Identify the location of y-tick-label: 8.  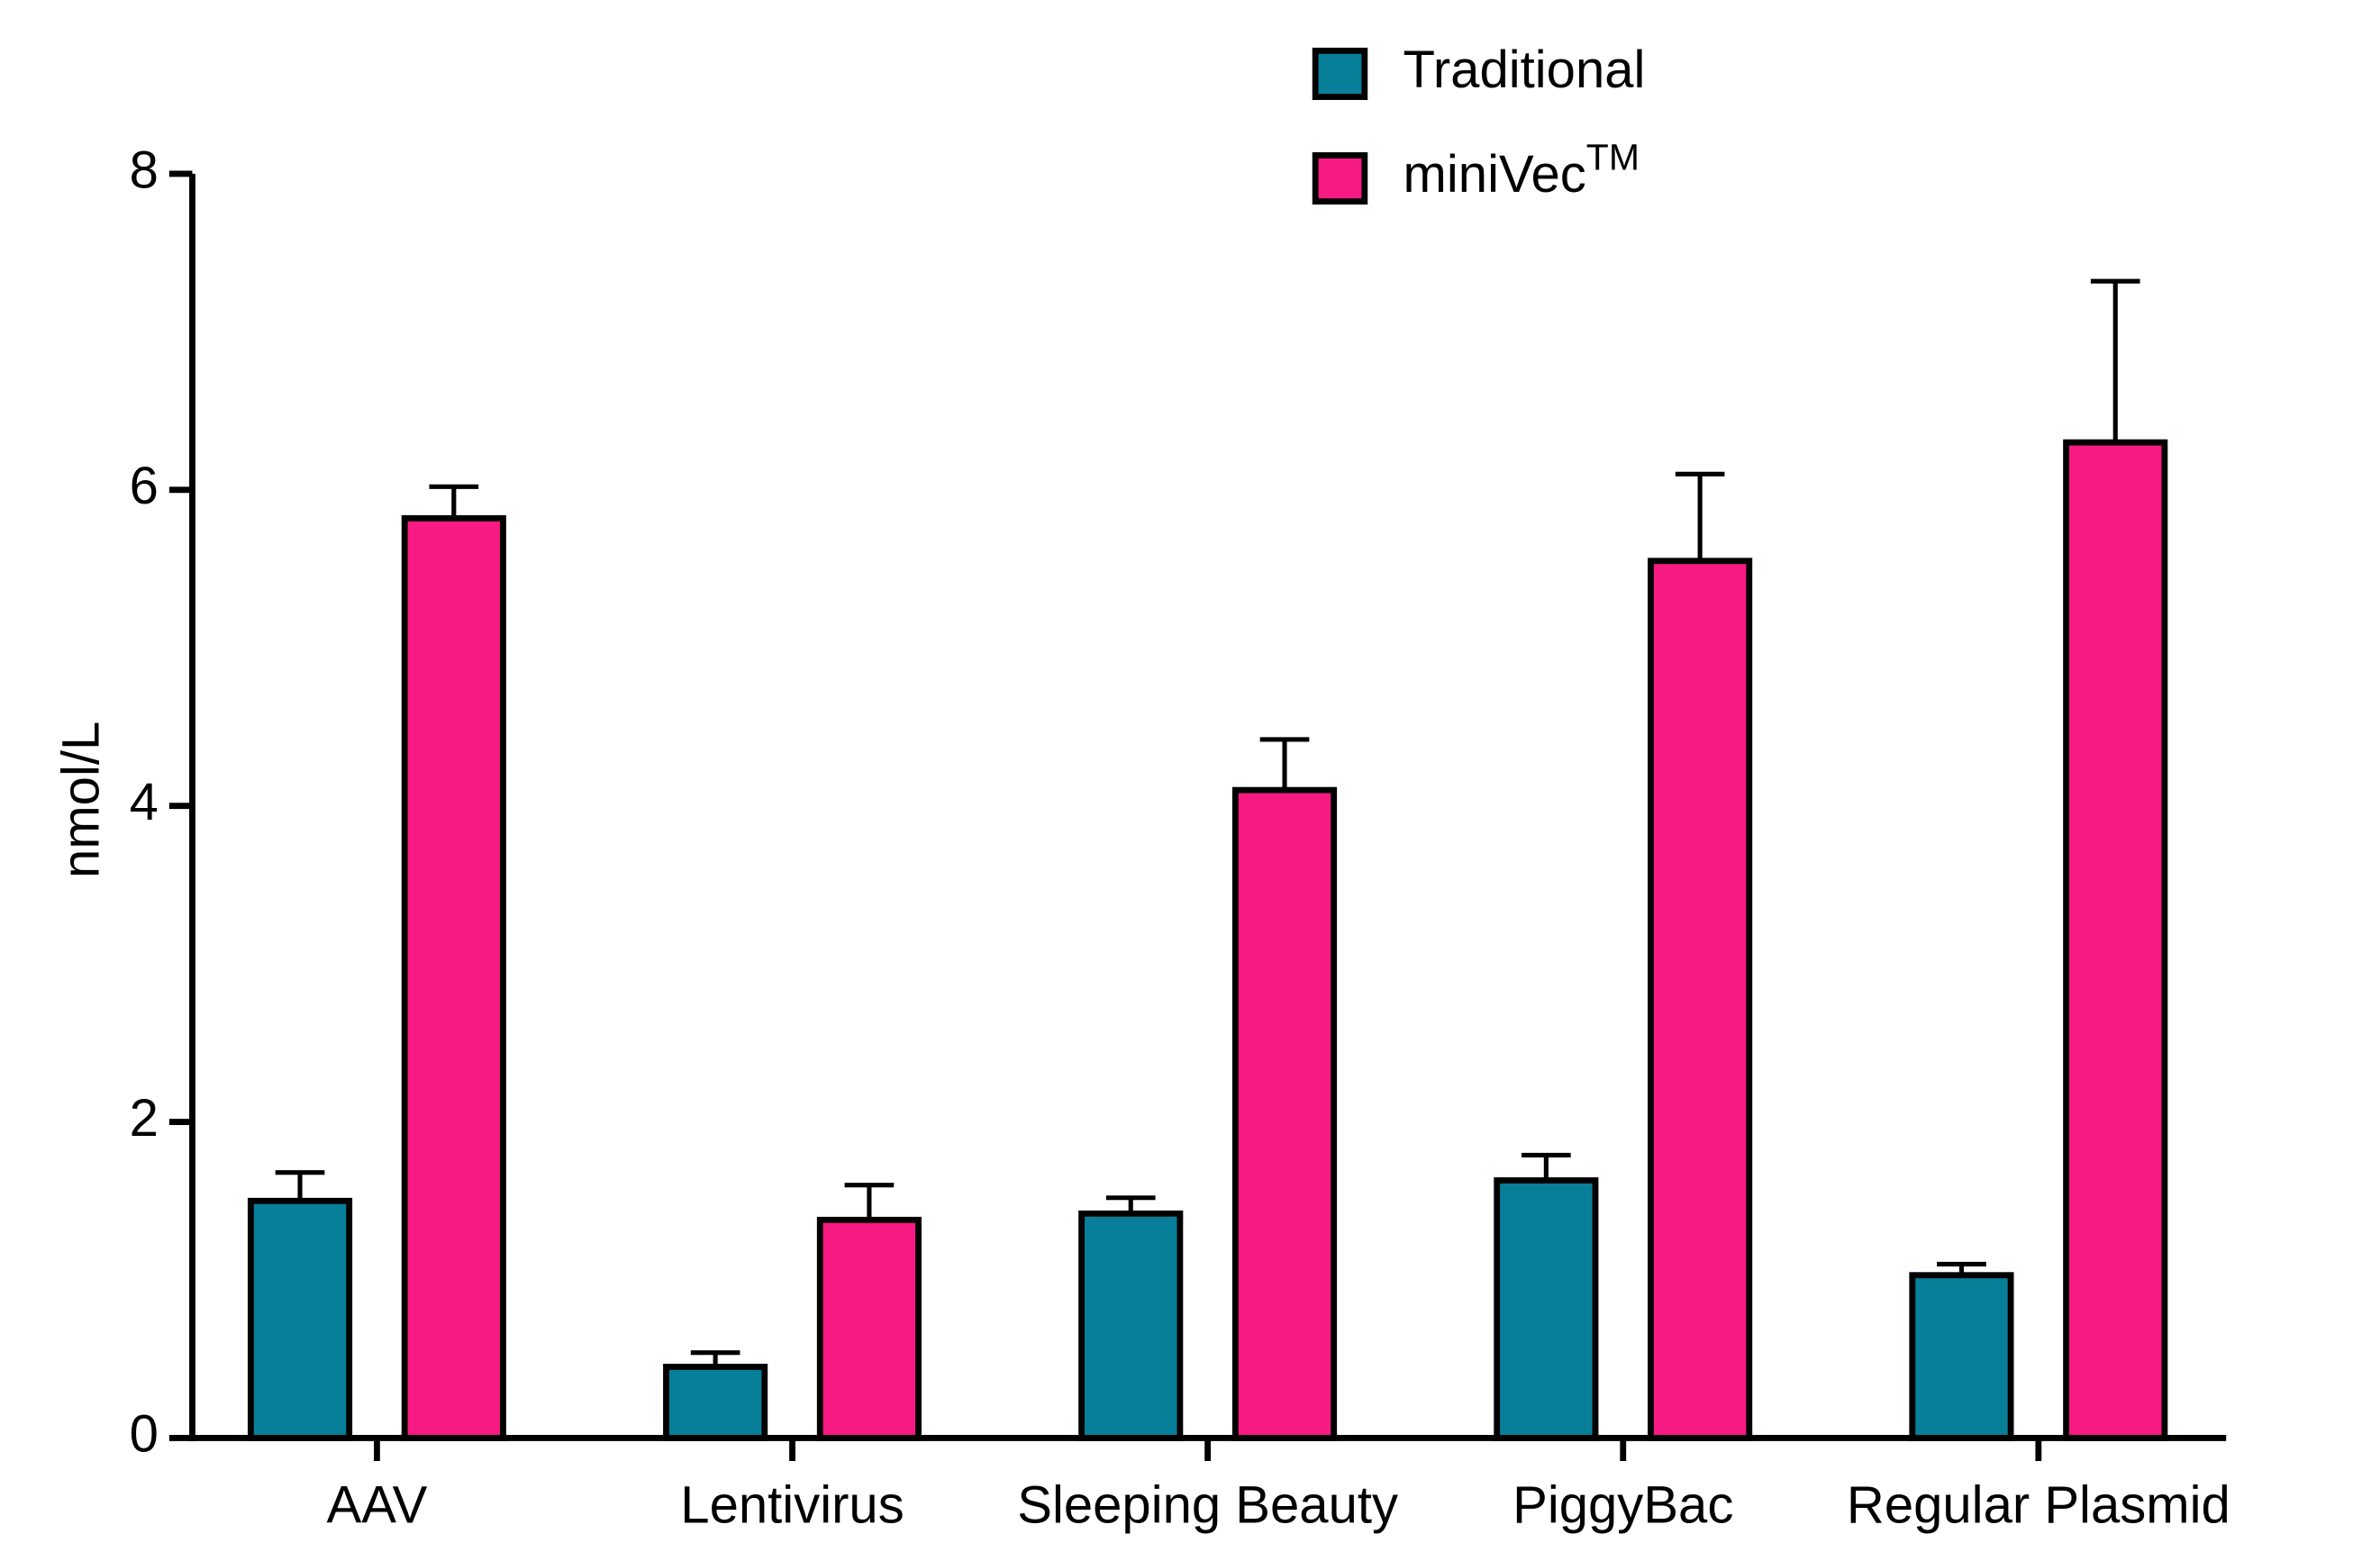
(145, 170).